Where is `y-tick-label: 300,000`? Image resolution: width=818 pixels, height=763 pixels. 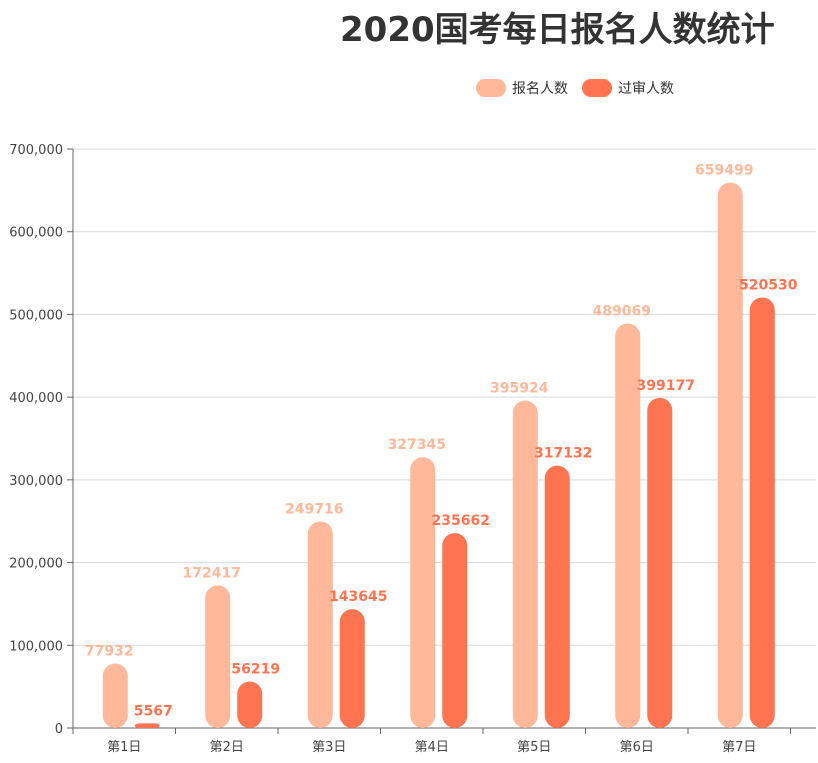
y-tick-label: 300,000 is located at coordinates (36, 481).